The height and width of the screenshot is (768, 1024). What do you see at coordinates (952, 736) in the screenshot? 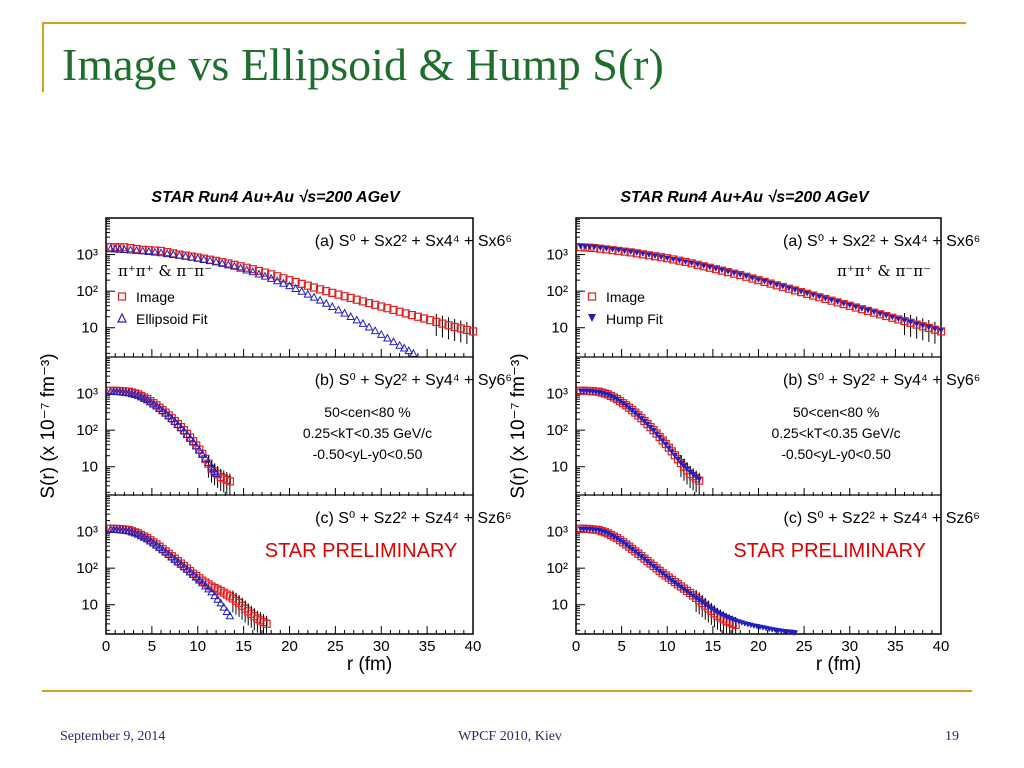
I see `footer-page-number: 19` at bounding box center [952, 736].